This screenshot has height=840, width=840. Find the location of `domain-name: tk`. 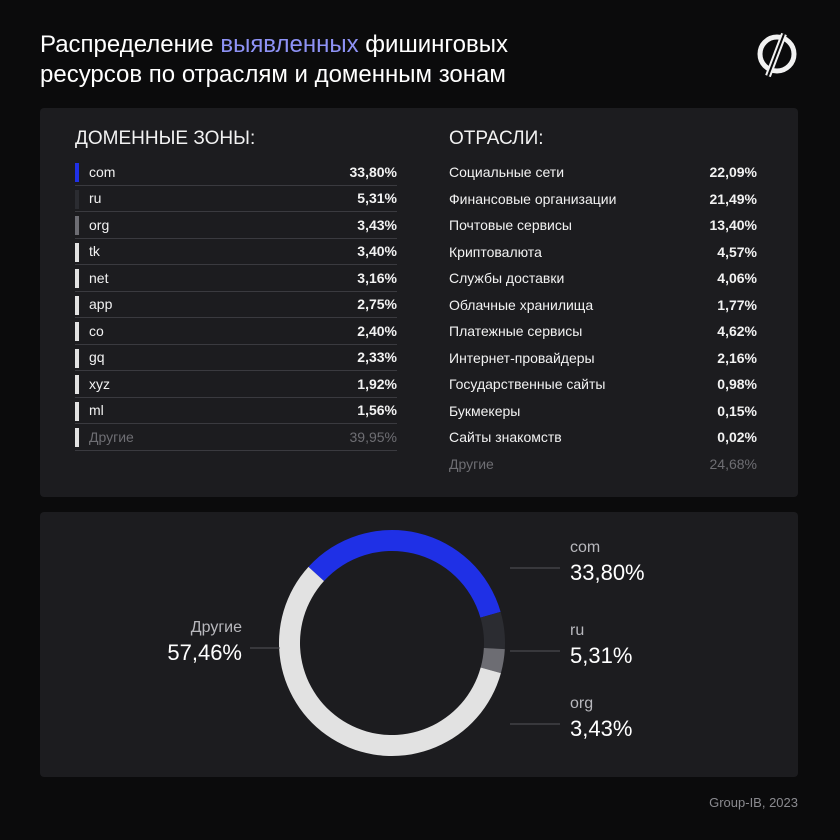

domain-name: tk is located at coordinates (94, 251).